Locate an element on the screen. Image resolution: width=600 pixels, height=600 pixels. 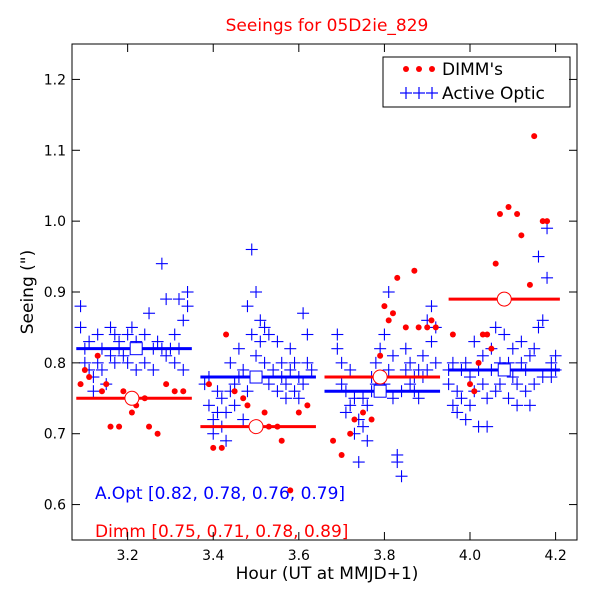
x-tick-label: 3.2 is located at coordinates (128, 556).